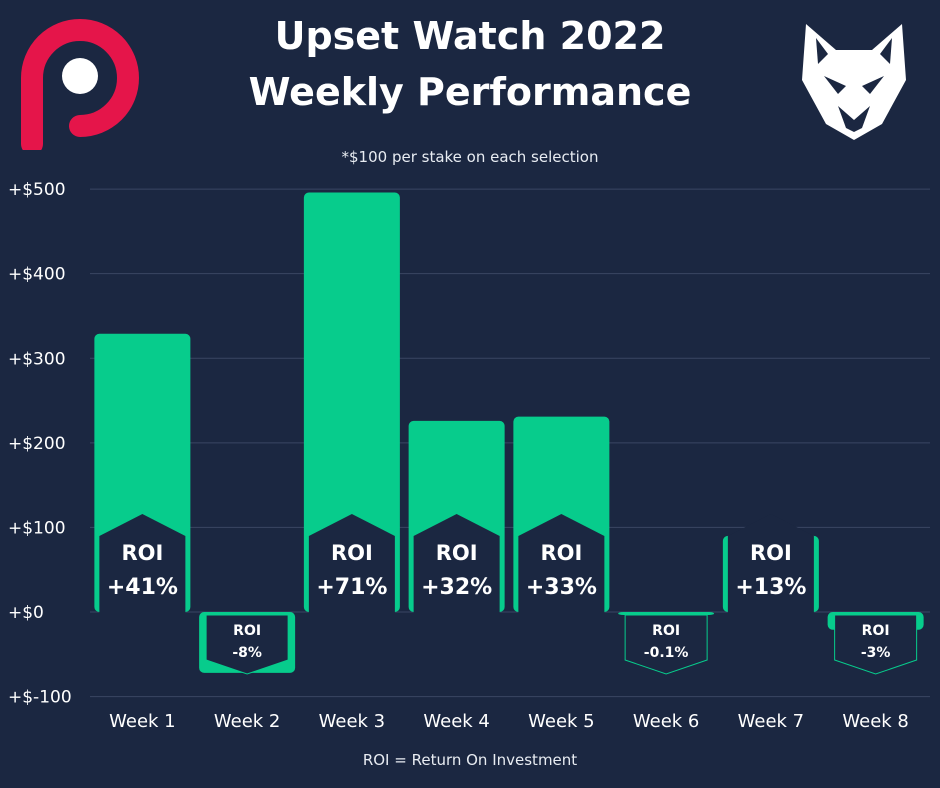 The width and height of the screenshot is (940, 788). Describe the element at coordinates (351, 587) in the screenshot. I see `roi-label-value: +71%` at that location.